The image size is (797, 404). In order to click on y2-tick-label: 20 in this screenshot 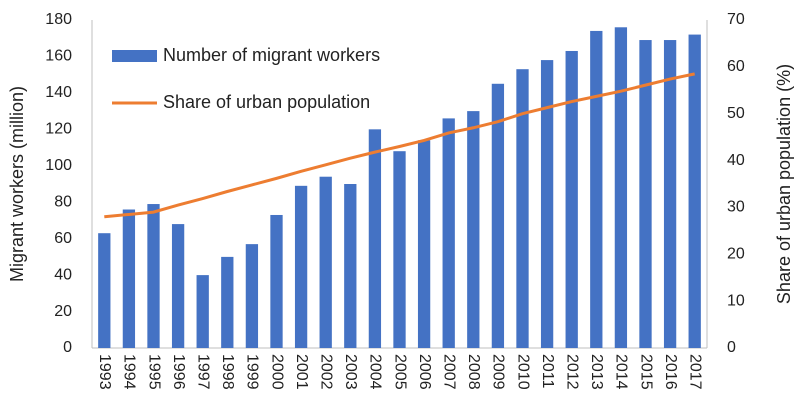, I will do `click(736, 254)`.